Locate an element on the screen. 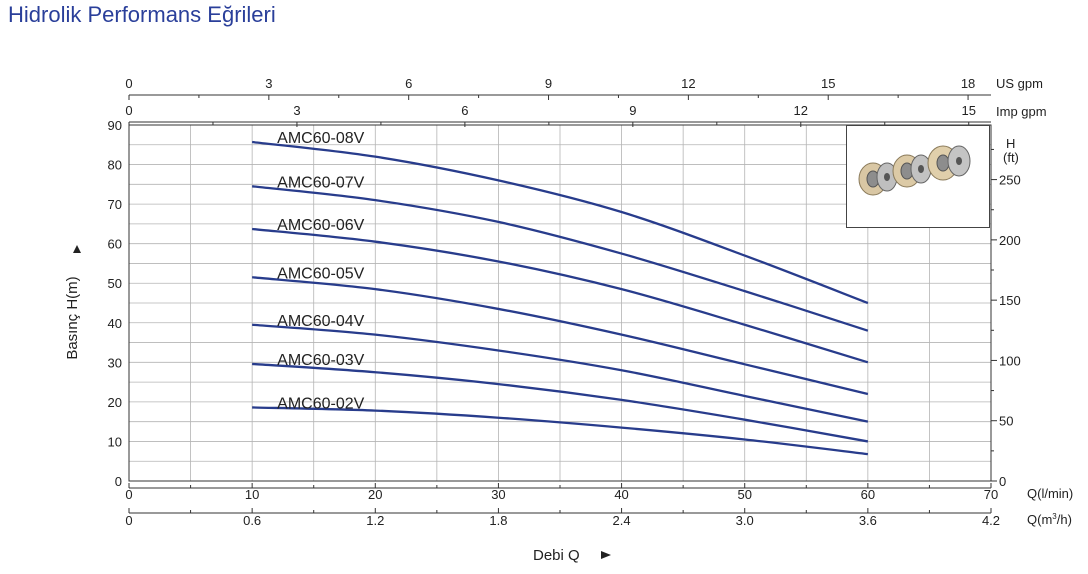  ft-tick-label: 250 is located at coordinates (1010, 180).